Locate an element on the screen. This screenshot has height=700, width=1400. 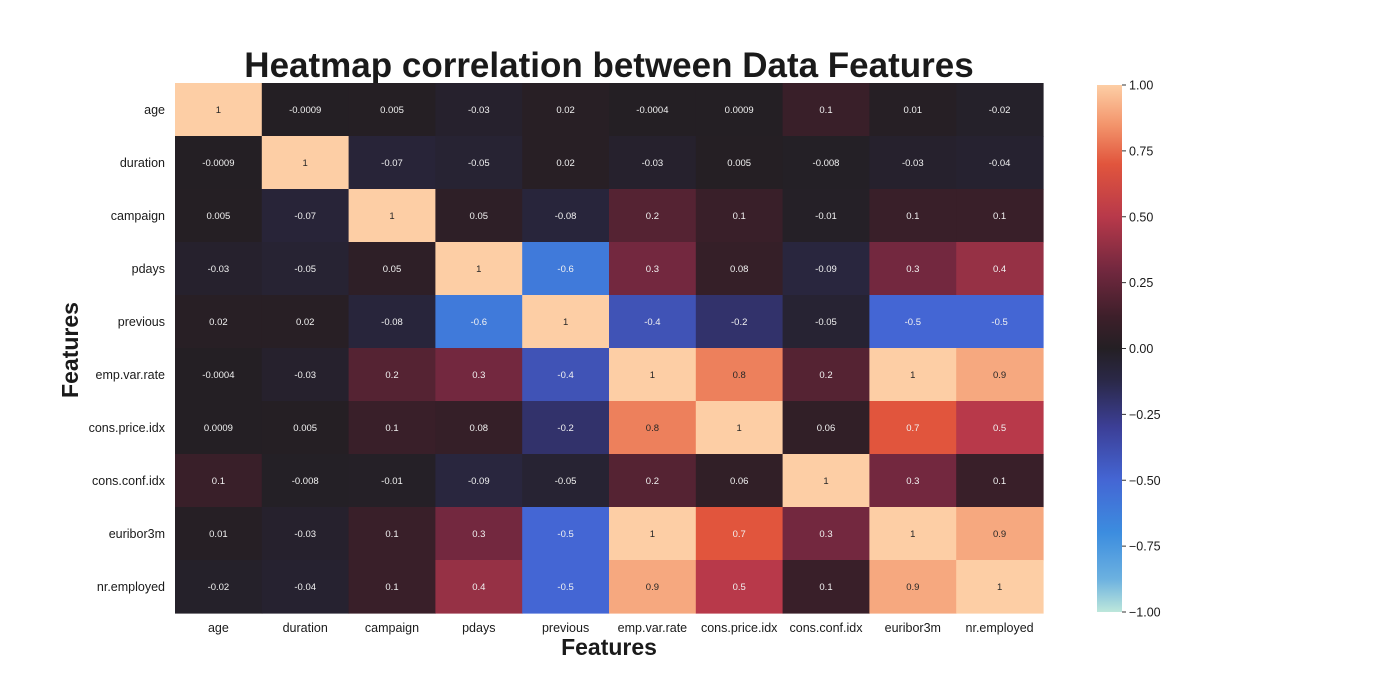
x-tick-label-previous: previous is located at coordinates (565, 628).